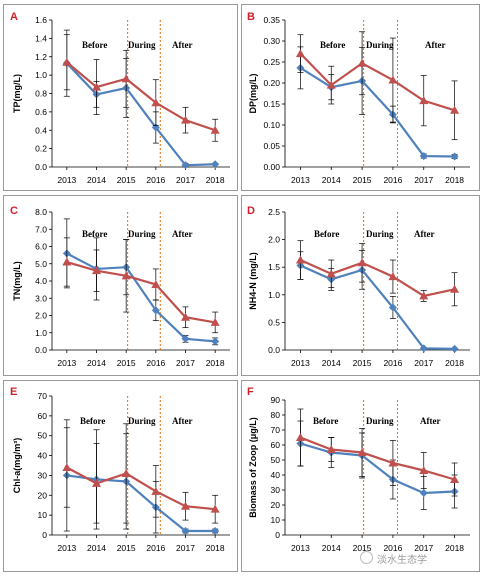 The image size is (484, 576). Describe the element at coordinates (276, 445) in the screenshot. I see `y-tick-label: 60` at that location.